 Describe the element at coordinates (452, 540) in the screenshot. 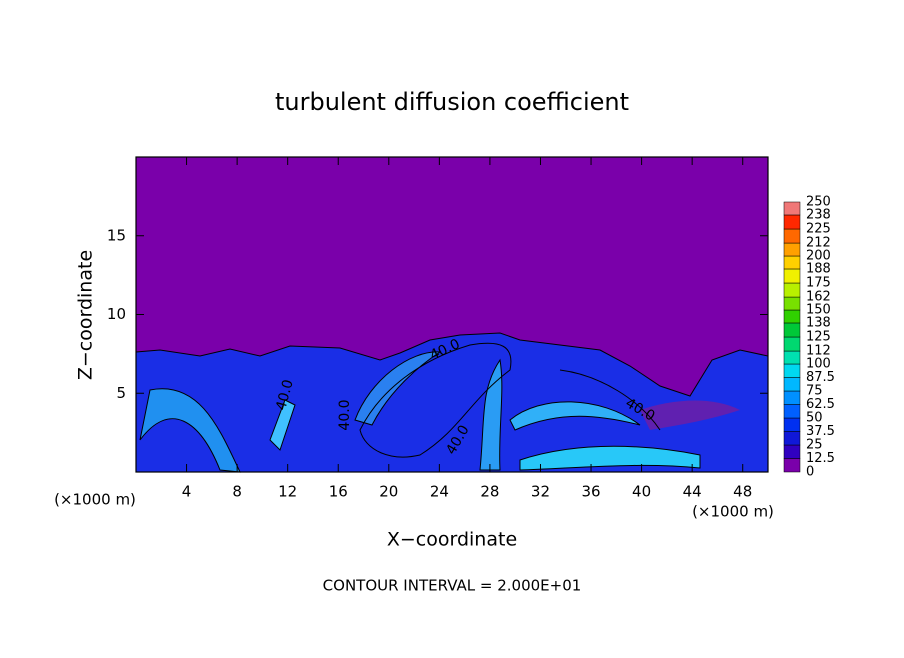

I see `x-axis-label: X−coordinate` at that location.